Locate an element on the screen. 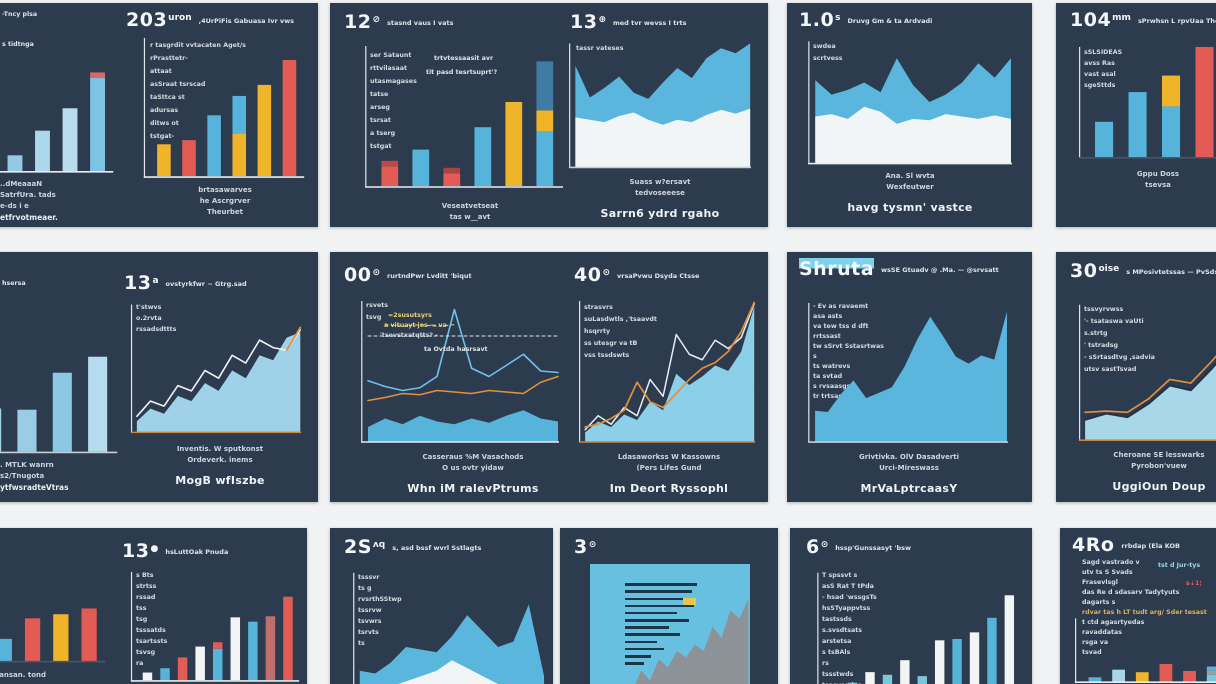  chart-header-number: Shruta is located at coordinates (837, 269).